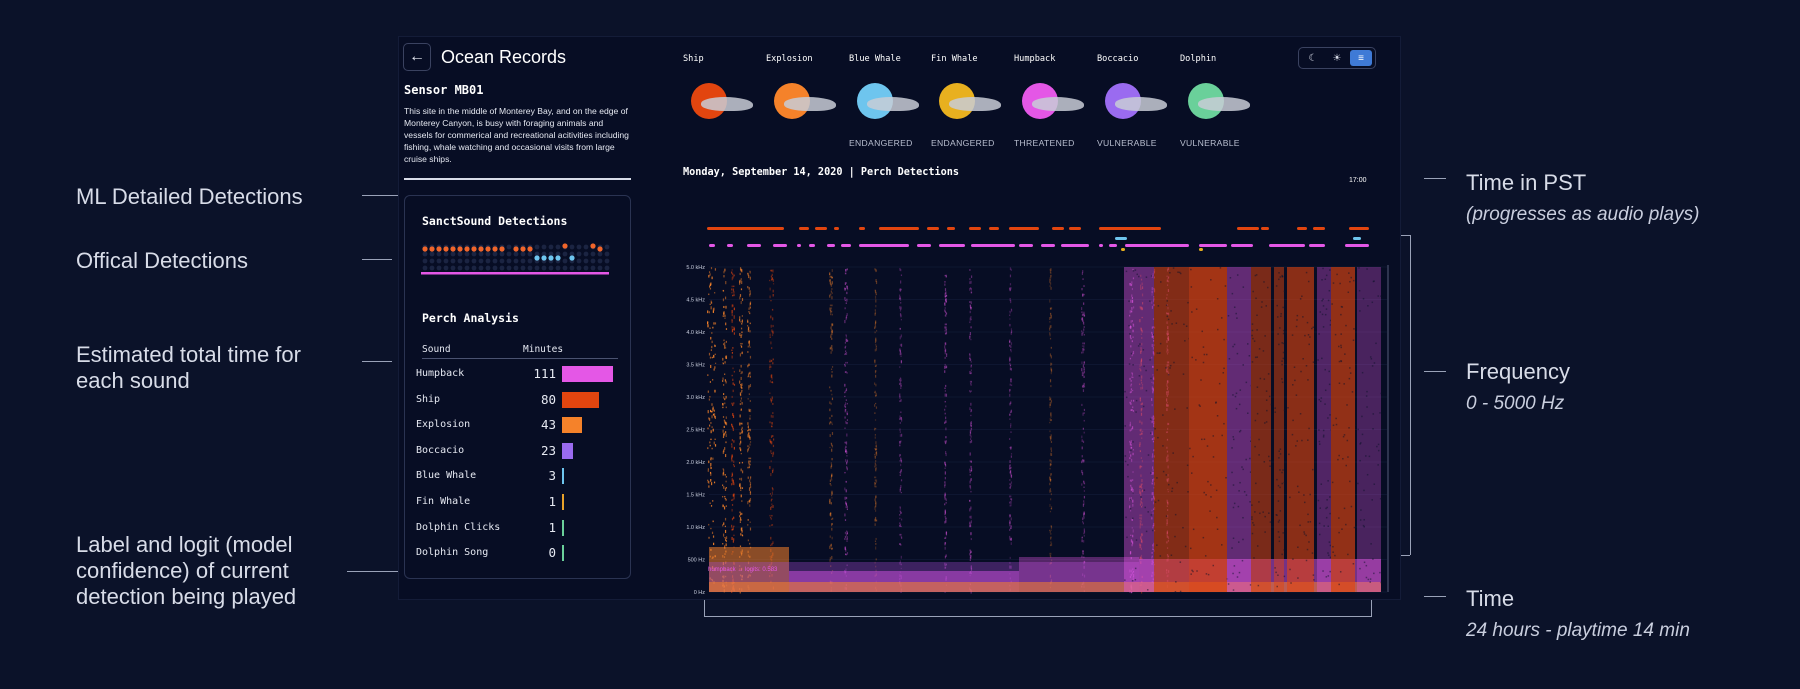 This screenshot has height=689, width=1800. What do you see at coordinates (516, 374) in the screenshot?
I see `table-row: Humpback 111` at bounding box center [516, 374].